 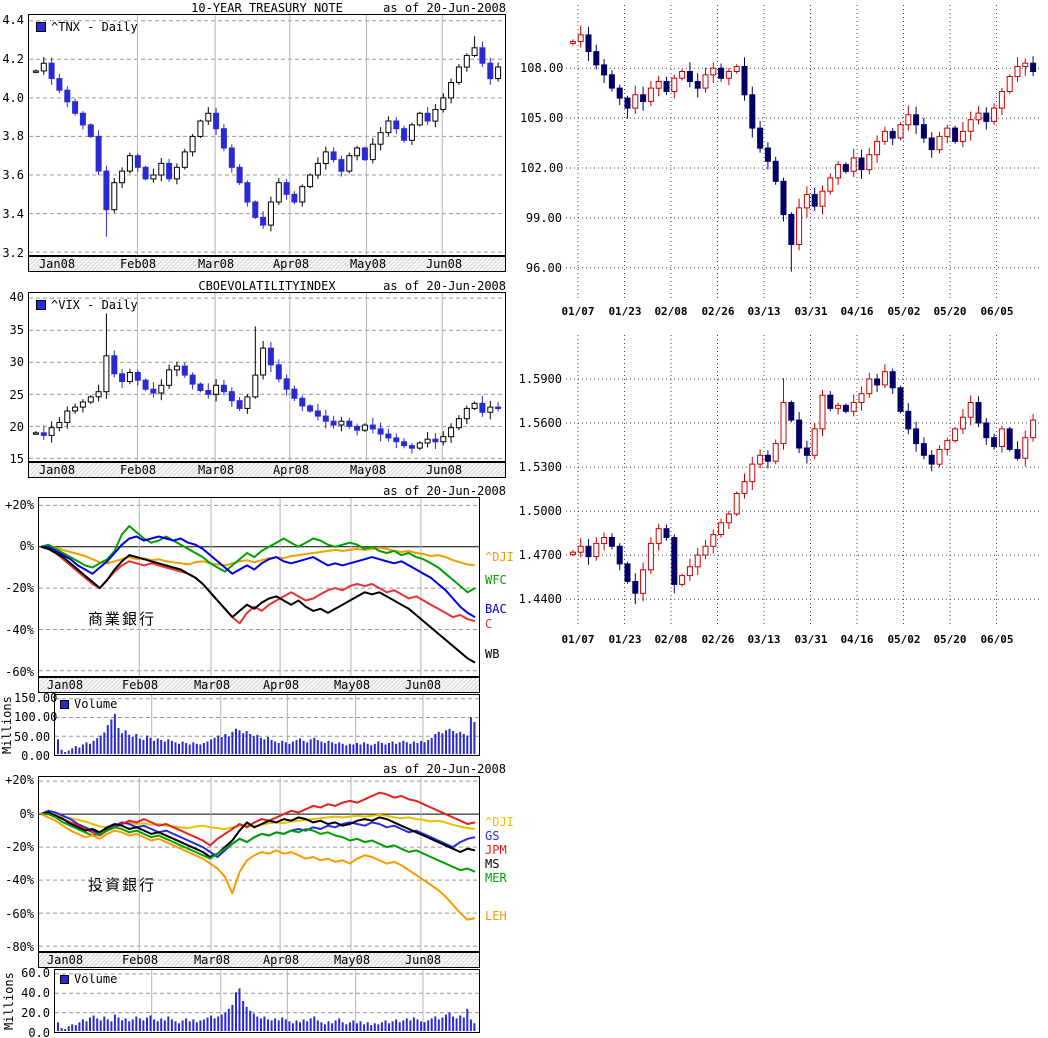 I want to click on vix-y-tick-label: 25, so click(x=16, y=395).